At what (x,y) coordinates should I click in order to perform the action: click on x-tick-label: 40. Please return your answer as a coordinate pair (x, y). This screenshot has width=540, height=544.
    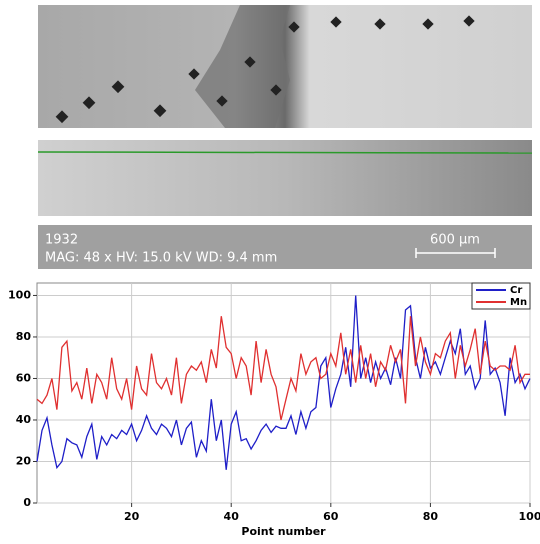
    Looking at the image, I should click on (232, 516).